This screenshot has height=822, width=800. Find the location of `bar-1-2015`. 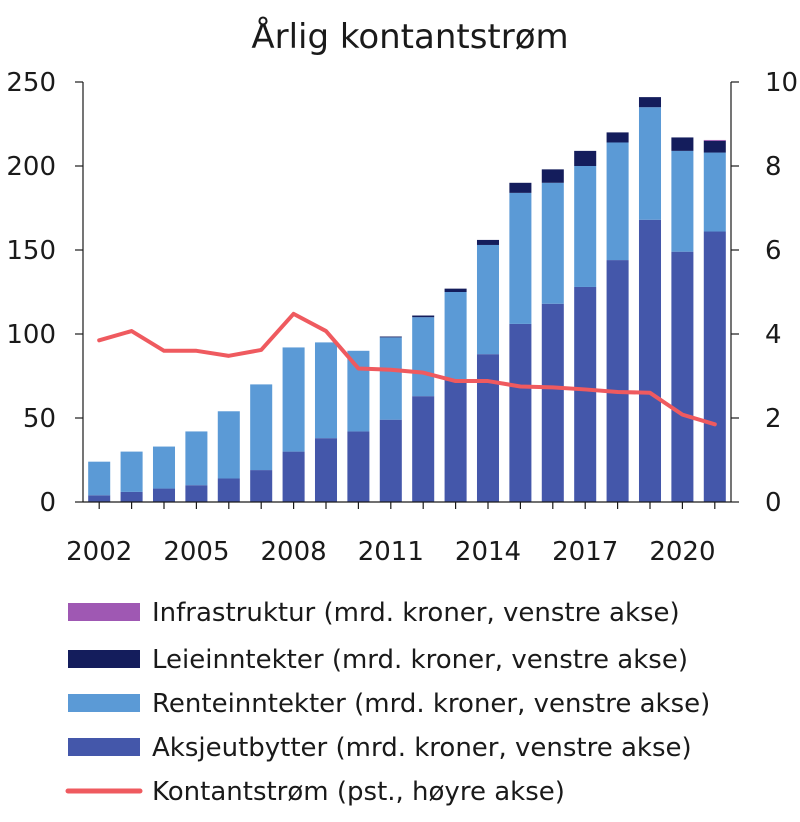

bar-1-2015 is located at coordinates (520, 412).